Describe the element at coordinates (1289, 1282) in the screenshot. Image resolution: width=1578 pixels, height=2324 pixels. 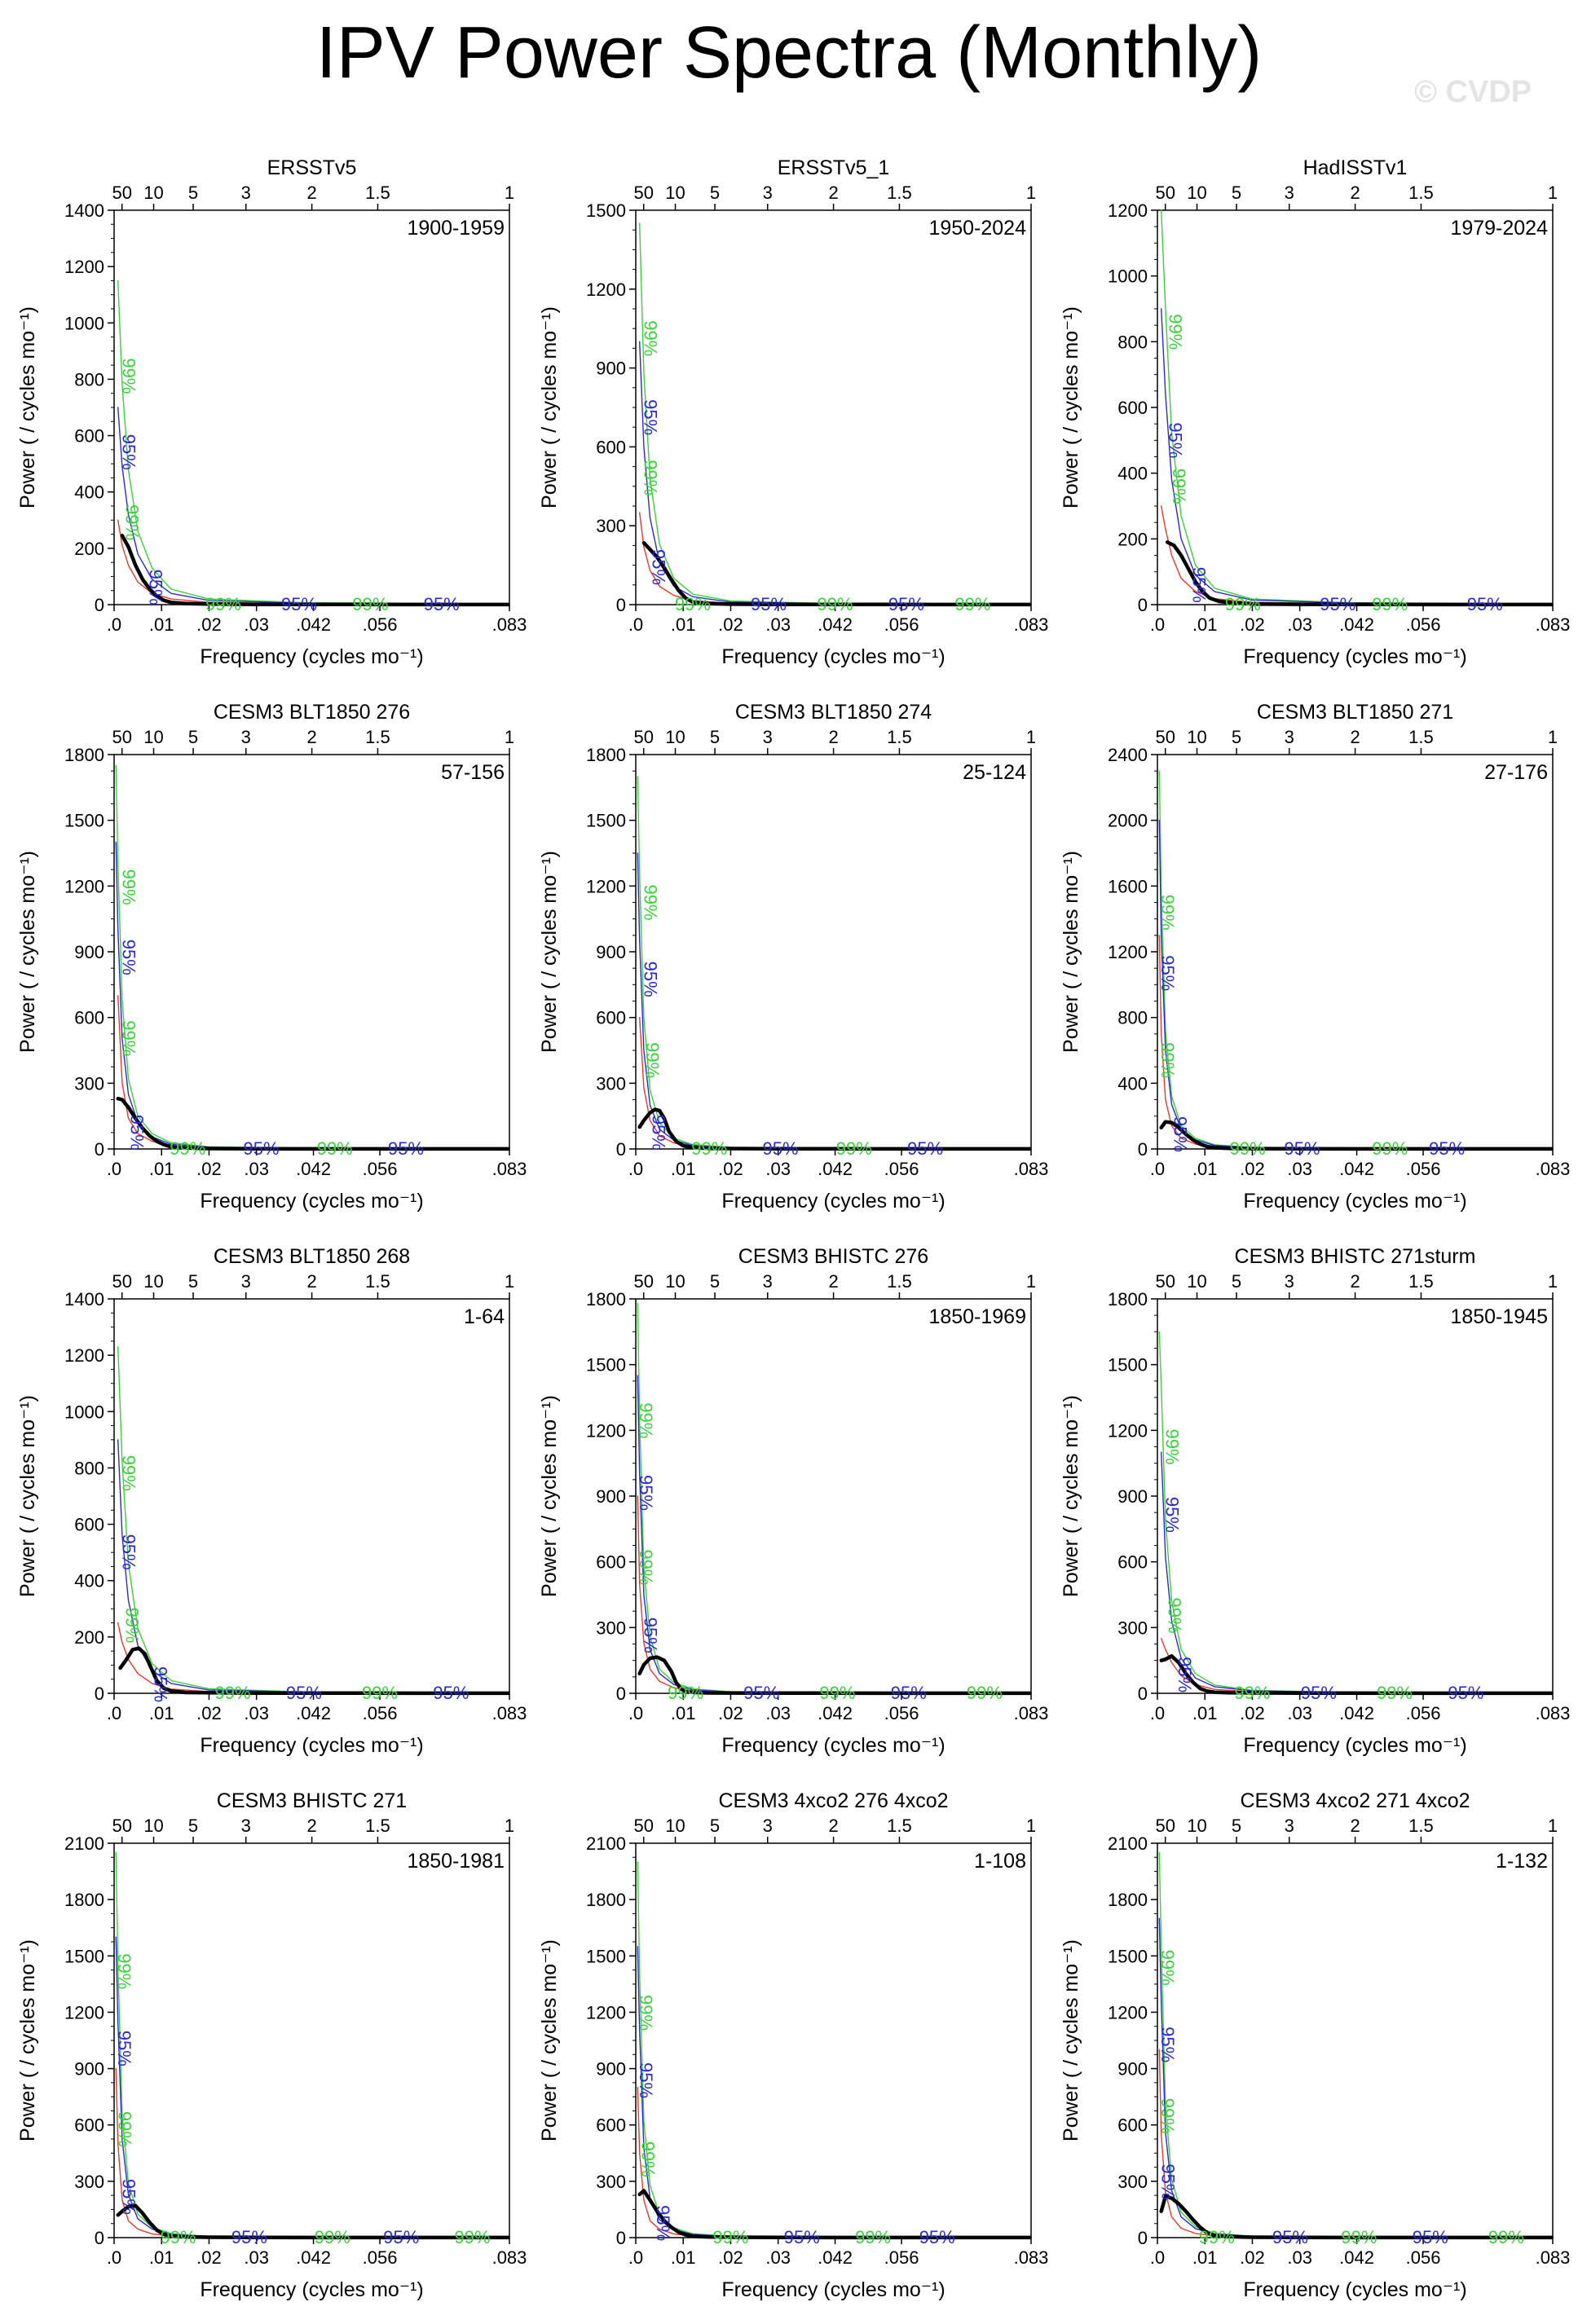
I see `top-tick-label: 3` at that location.